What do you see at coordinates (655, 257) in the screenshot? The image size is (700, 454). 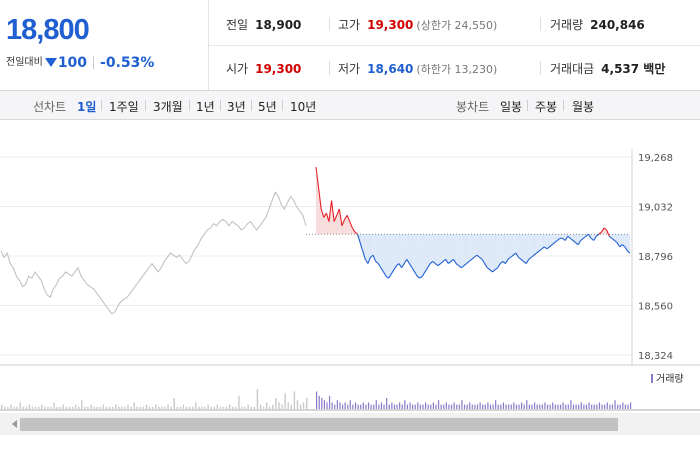 I see `y-tick-label: 18,796` at bounding box center [655, 257].